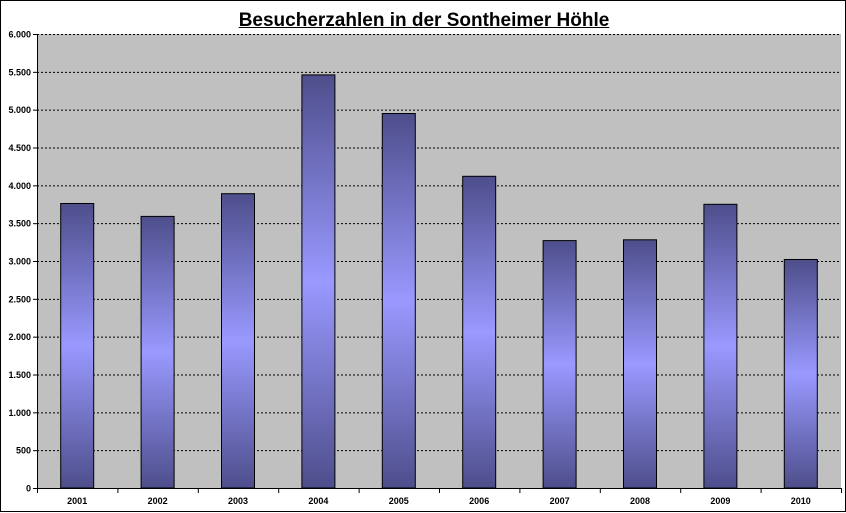 The image size is (846, 513). I want to click on bar-2007, so click(559, 364).